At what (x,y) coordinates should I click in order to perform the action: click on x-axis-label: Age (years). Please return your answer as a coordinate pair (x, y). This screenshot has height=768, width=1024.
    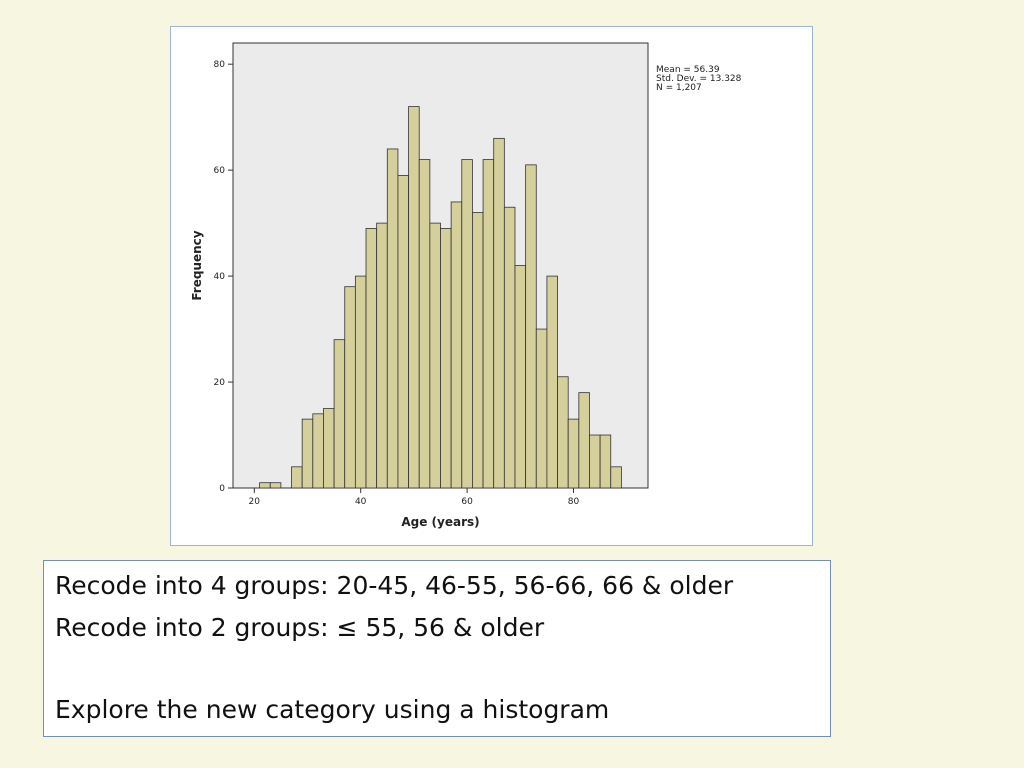
    Looking at the image, I should click on (440, 522).